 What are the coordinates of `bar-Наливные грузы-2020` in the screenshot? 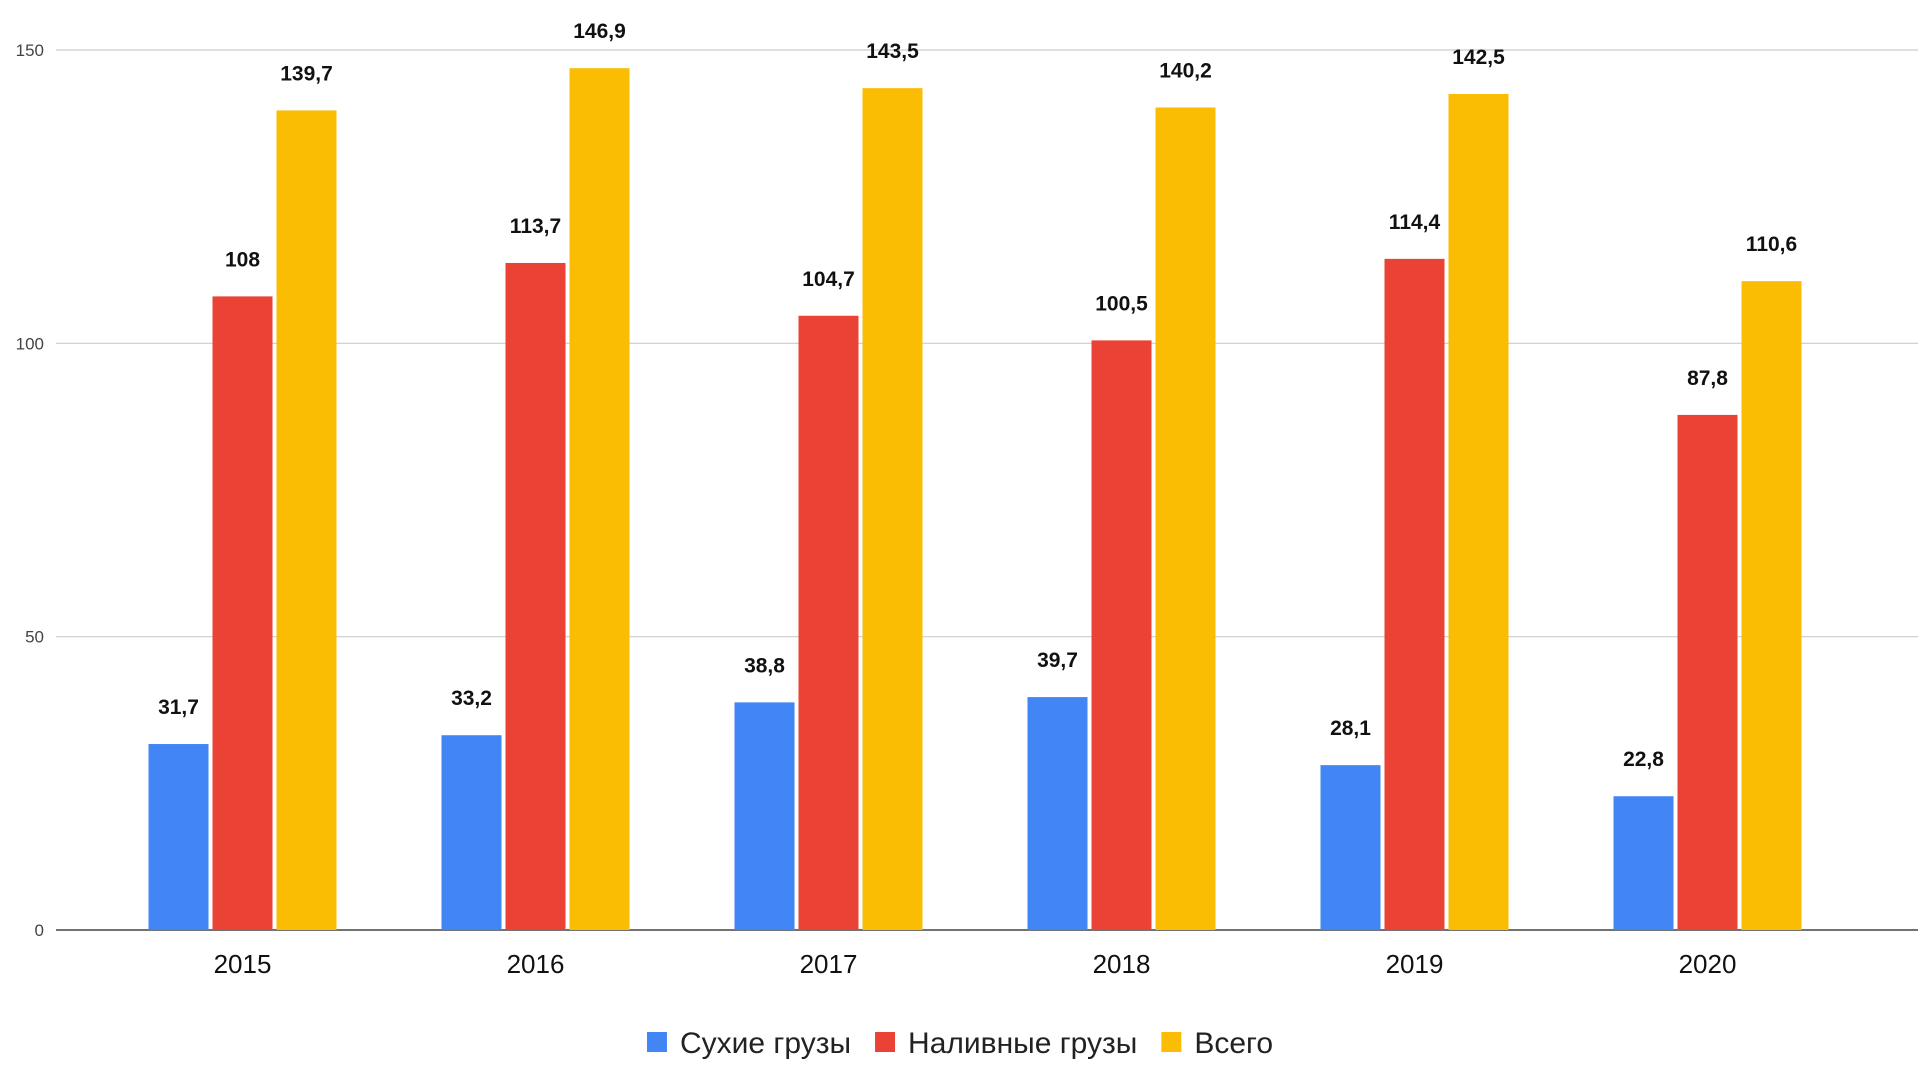 It's located at (1707, 672).